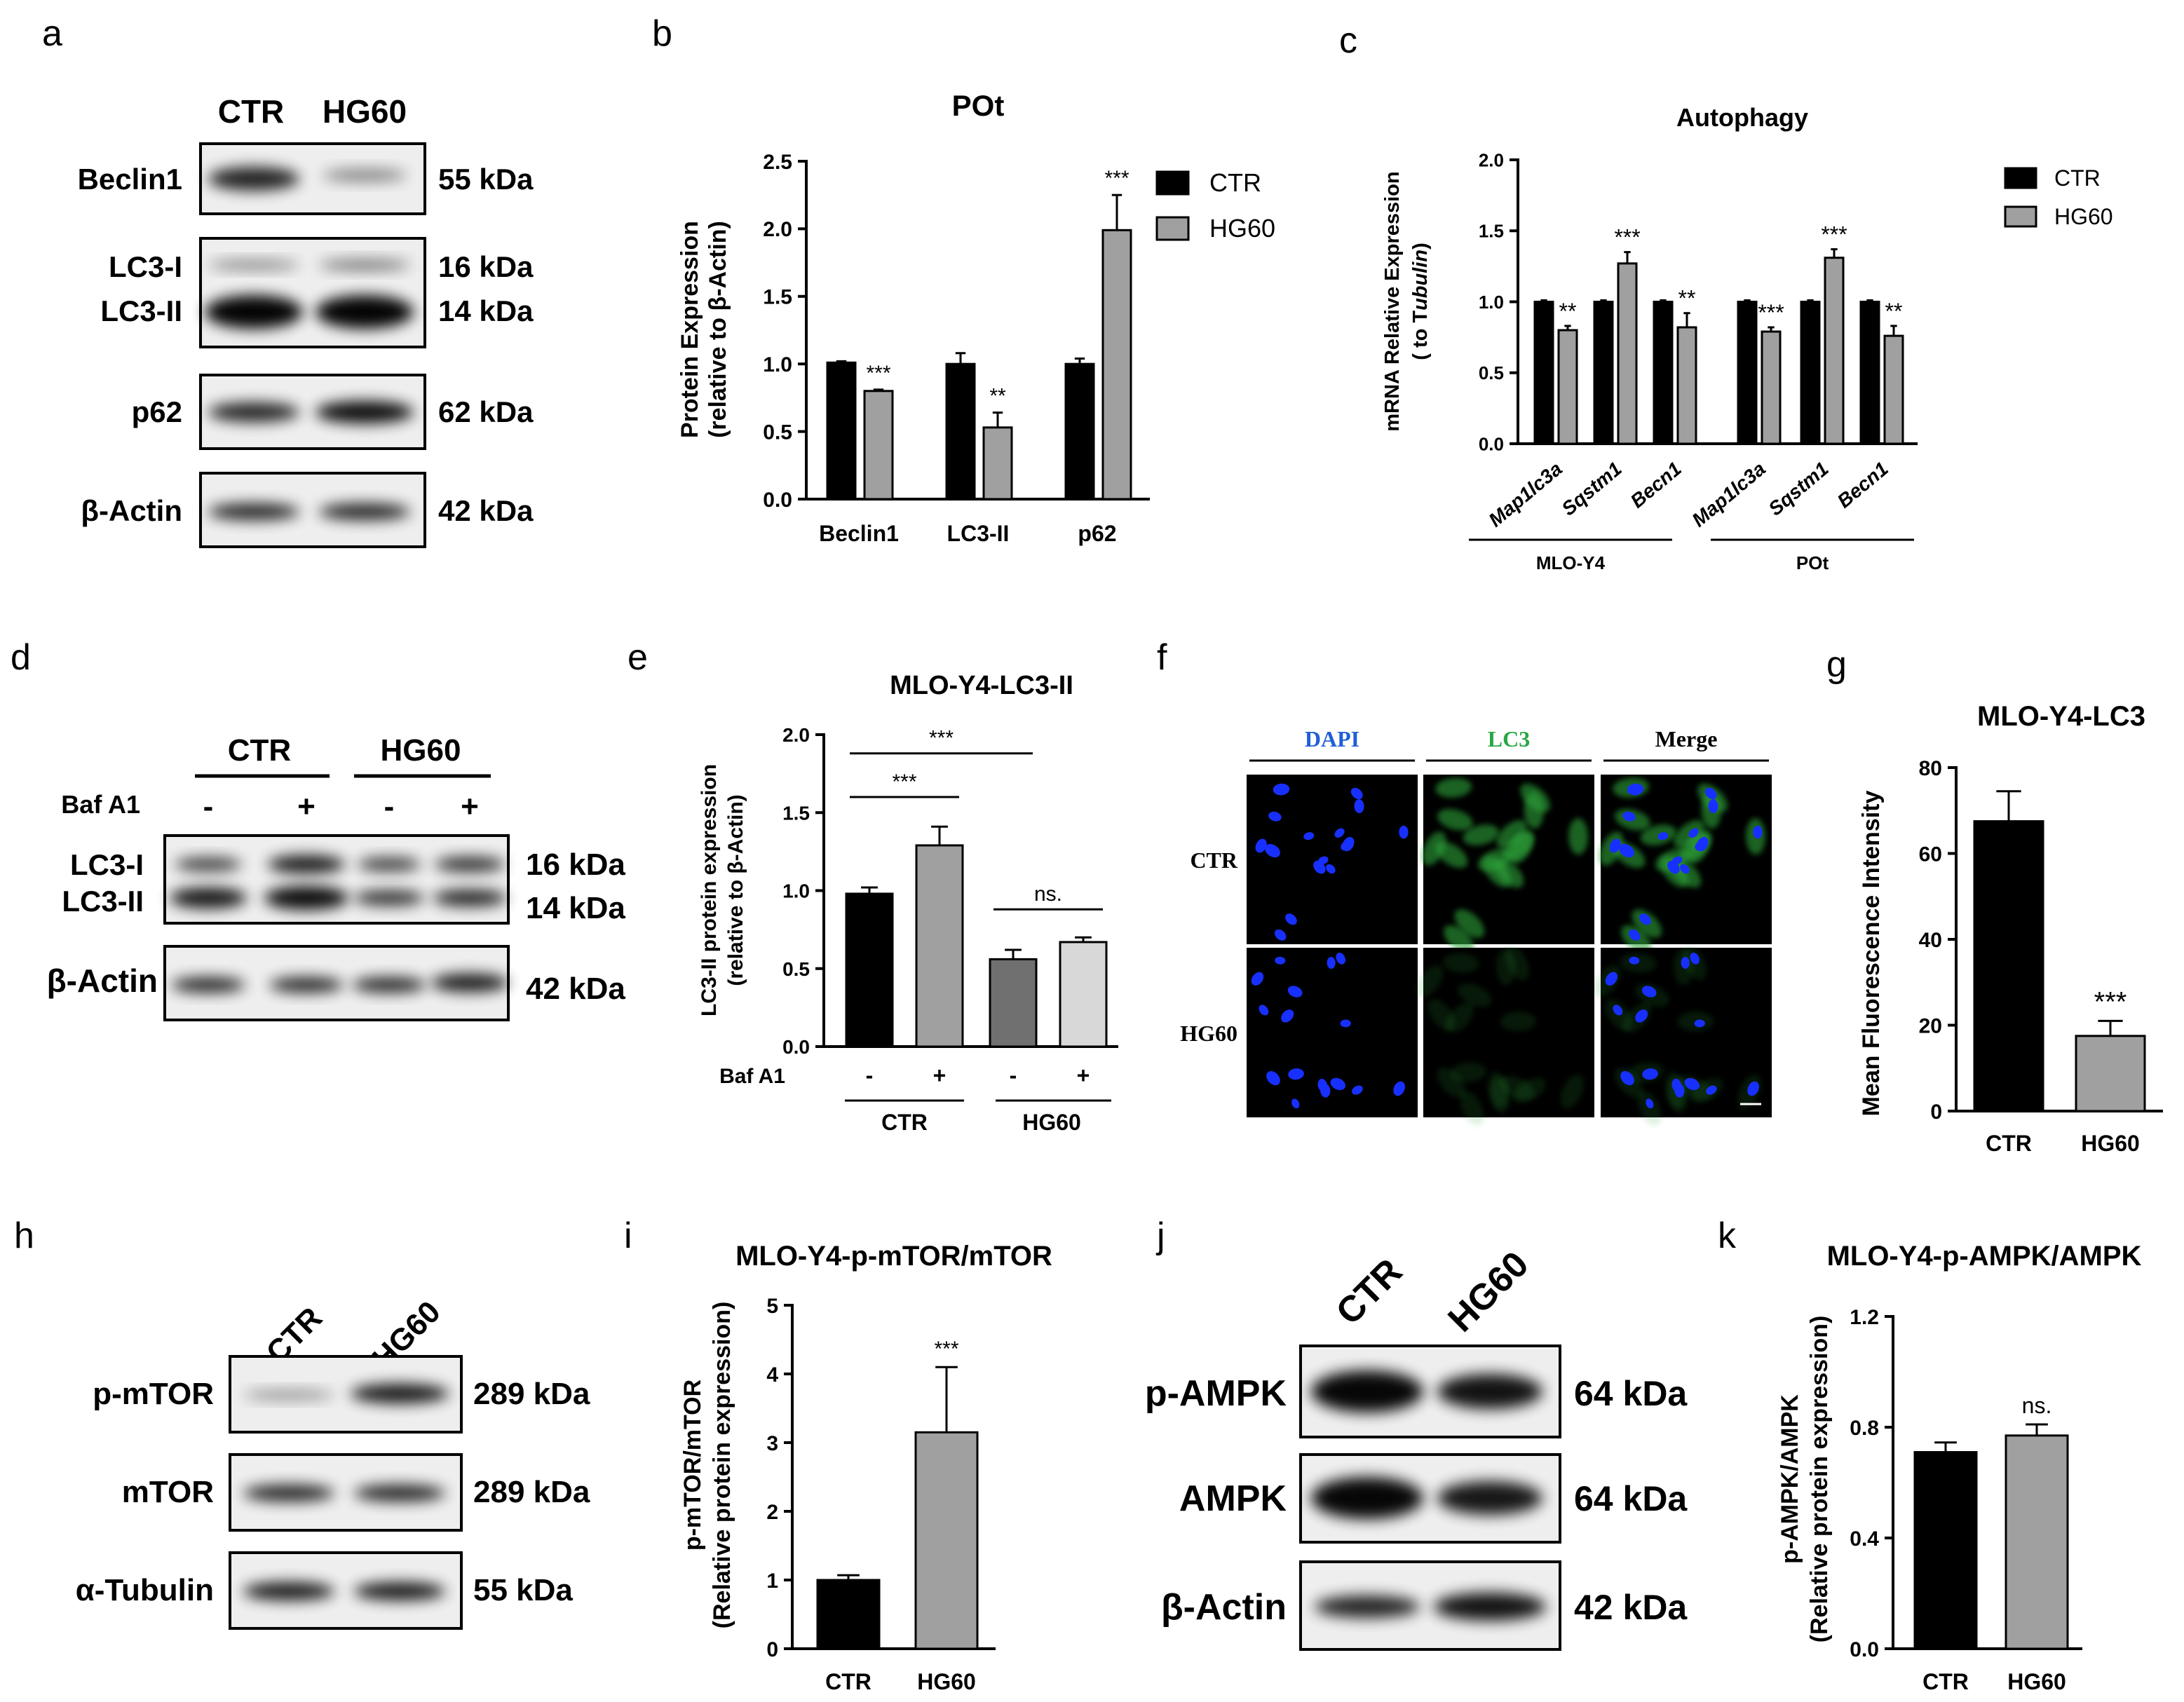  What do you see at coordinates (1430, 1391) in the screenshot?
I see `blot-p-ampk` at bounding box center [1430, 1391].